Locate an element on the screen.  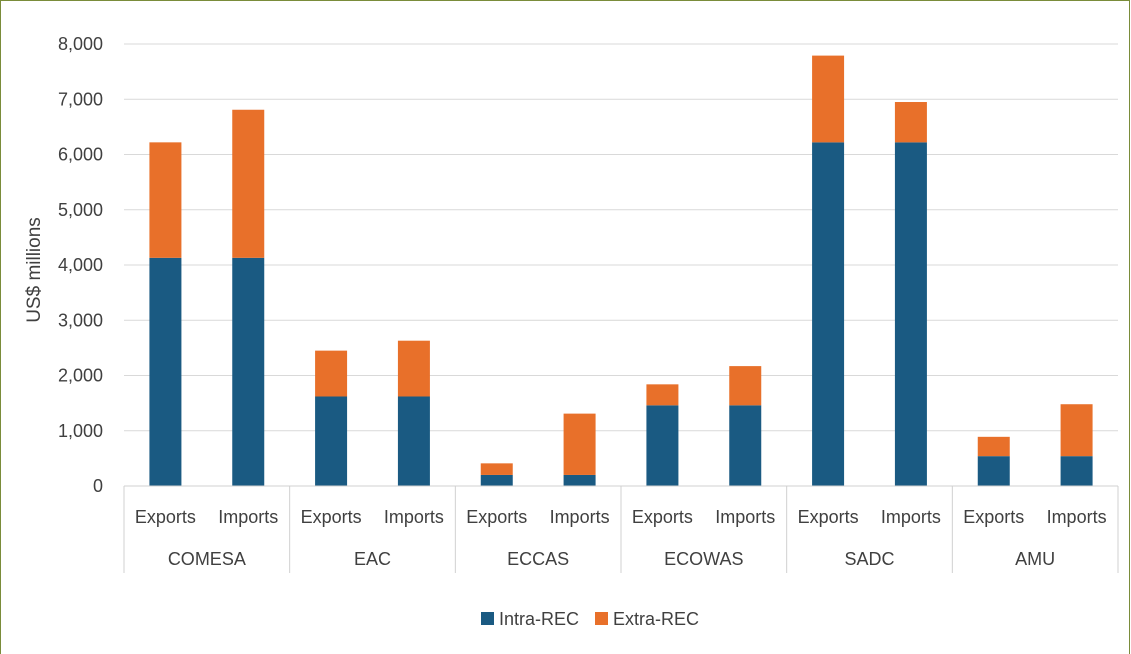
y-tick-label: 4,000 is located at coordinates (80, 265).